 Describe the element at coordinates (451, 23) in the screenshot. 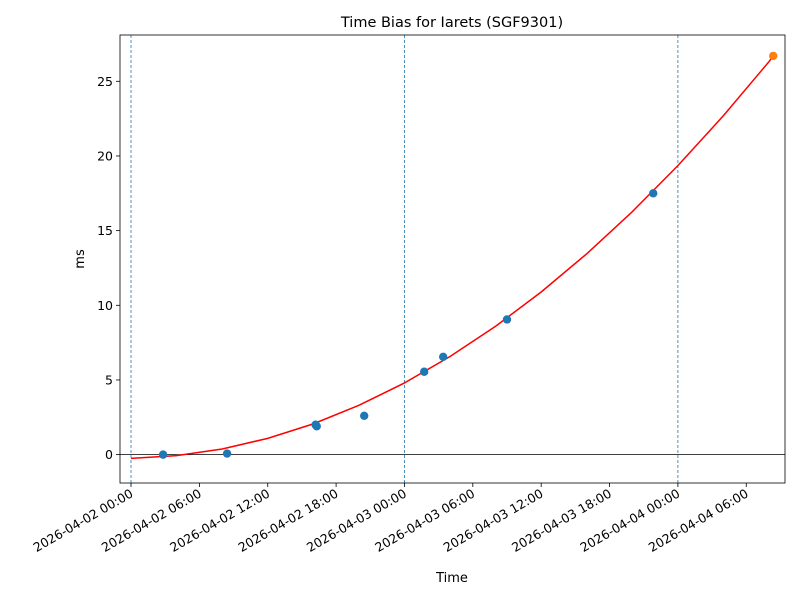

I see `chart-title: Time Bias for Iarets (SGF9301)` at that location.